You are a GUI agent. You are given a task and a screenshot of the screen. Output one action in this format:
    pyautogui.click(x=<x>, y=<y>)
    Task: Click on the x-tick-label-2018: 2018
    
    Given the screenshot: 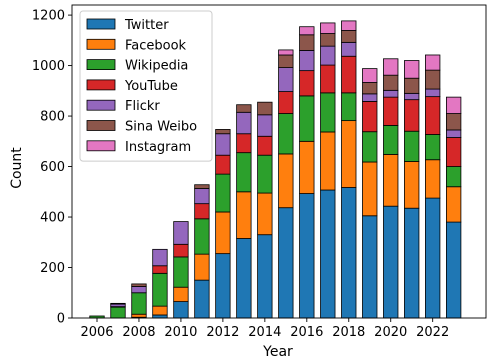 What is the action you would take?
    pyautogui.click(x=348, y=332)
    